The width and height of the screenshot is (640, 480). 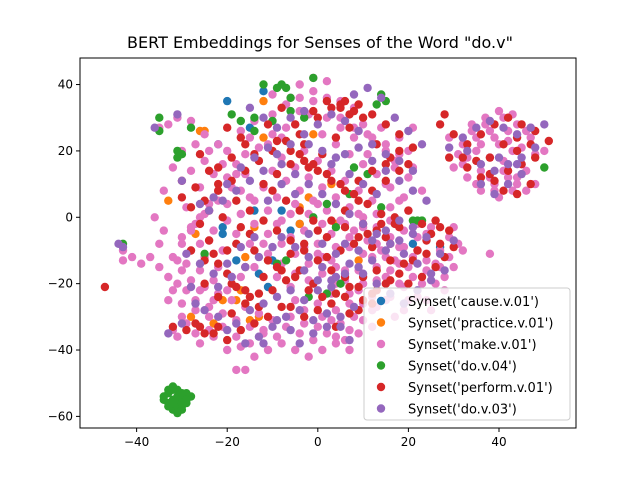 I want to click on legend-marker, so click(x=381, y=301).